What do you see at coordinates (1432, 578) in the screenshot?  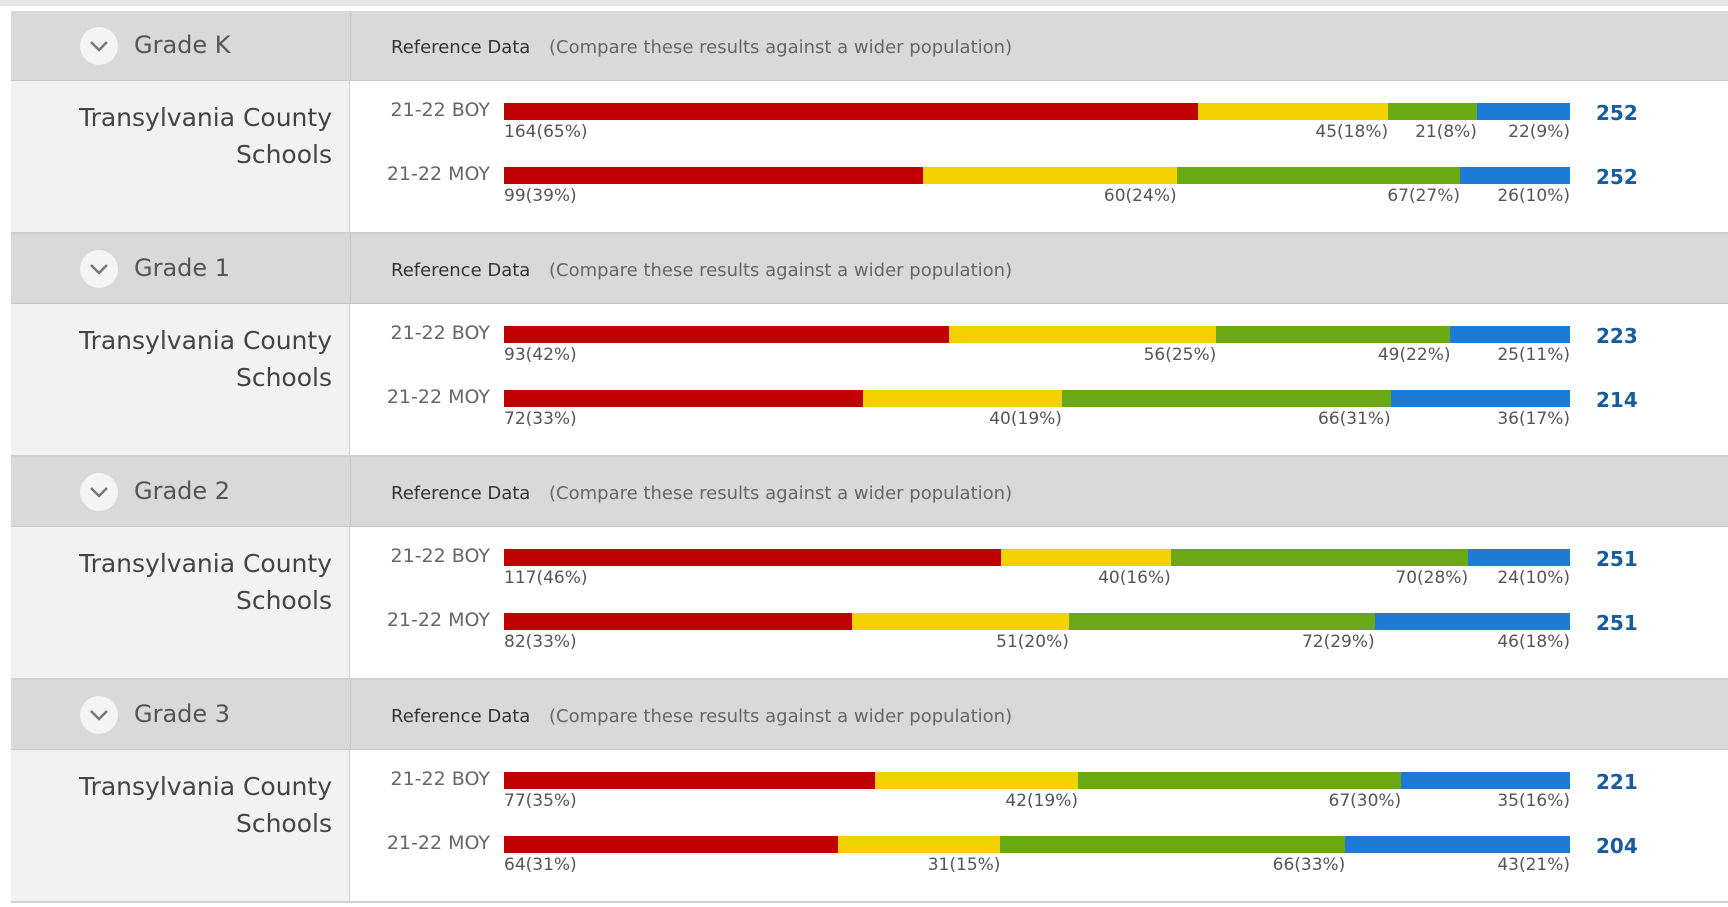 I see `segment-label: 70(28%)` at bounding box center [1432, 578].